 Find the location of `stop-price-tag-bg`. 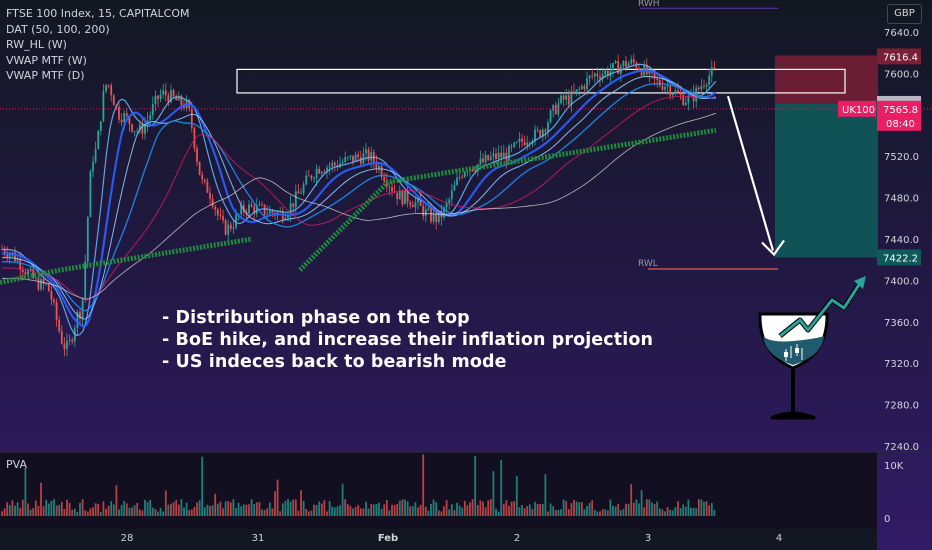

stop-price-tag-bg is located at coordinates (899, 56).